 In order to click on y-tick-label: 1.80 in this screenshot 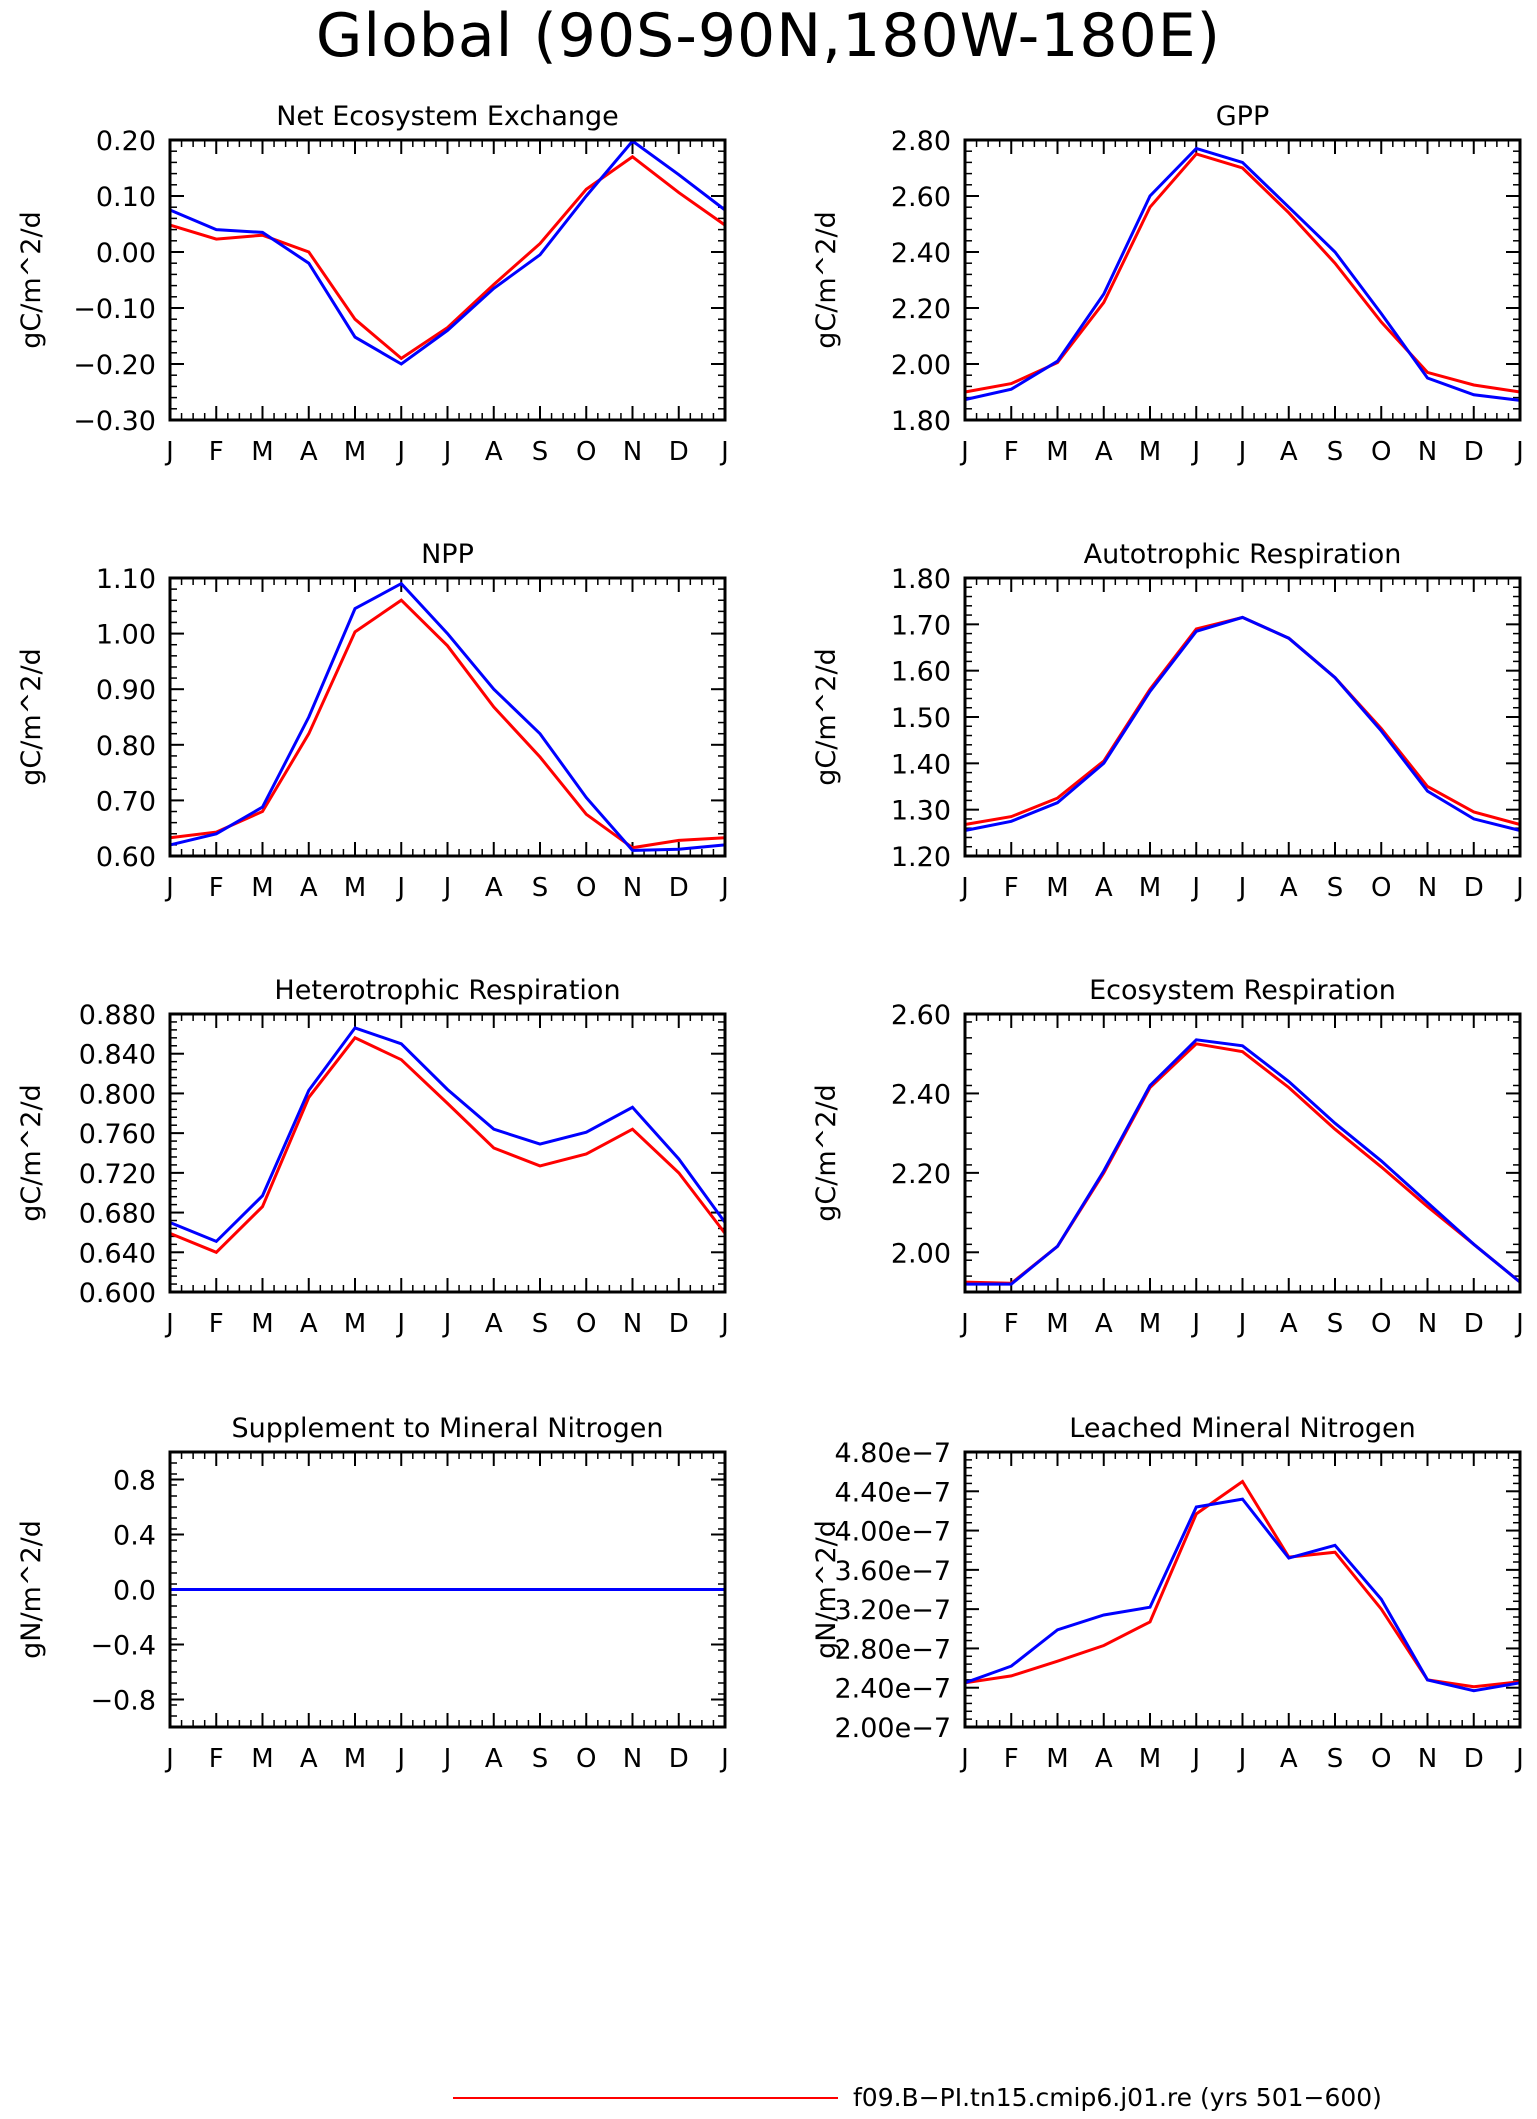, I will do `click(921, 579)`.